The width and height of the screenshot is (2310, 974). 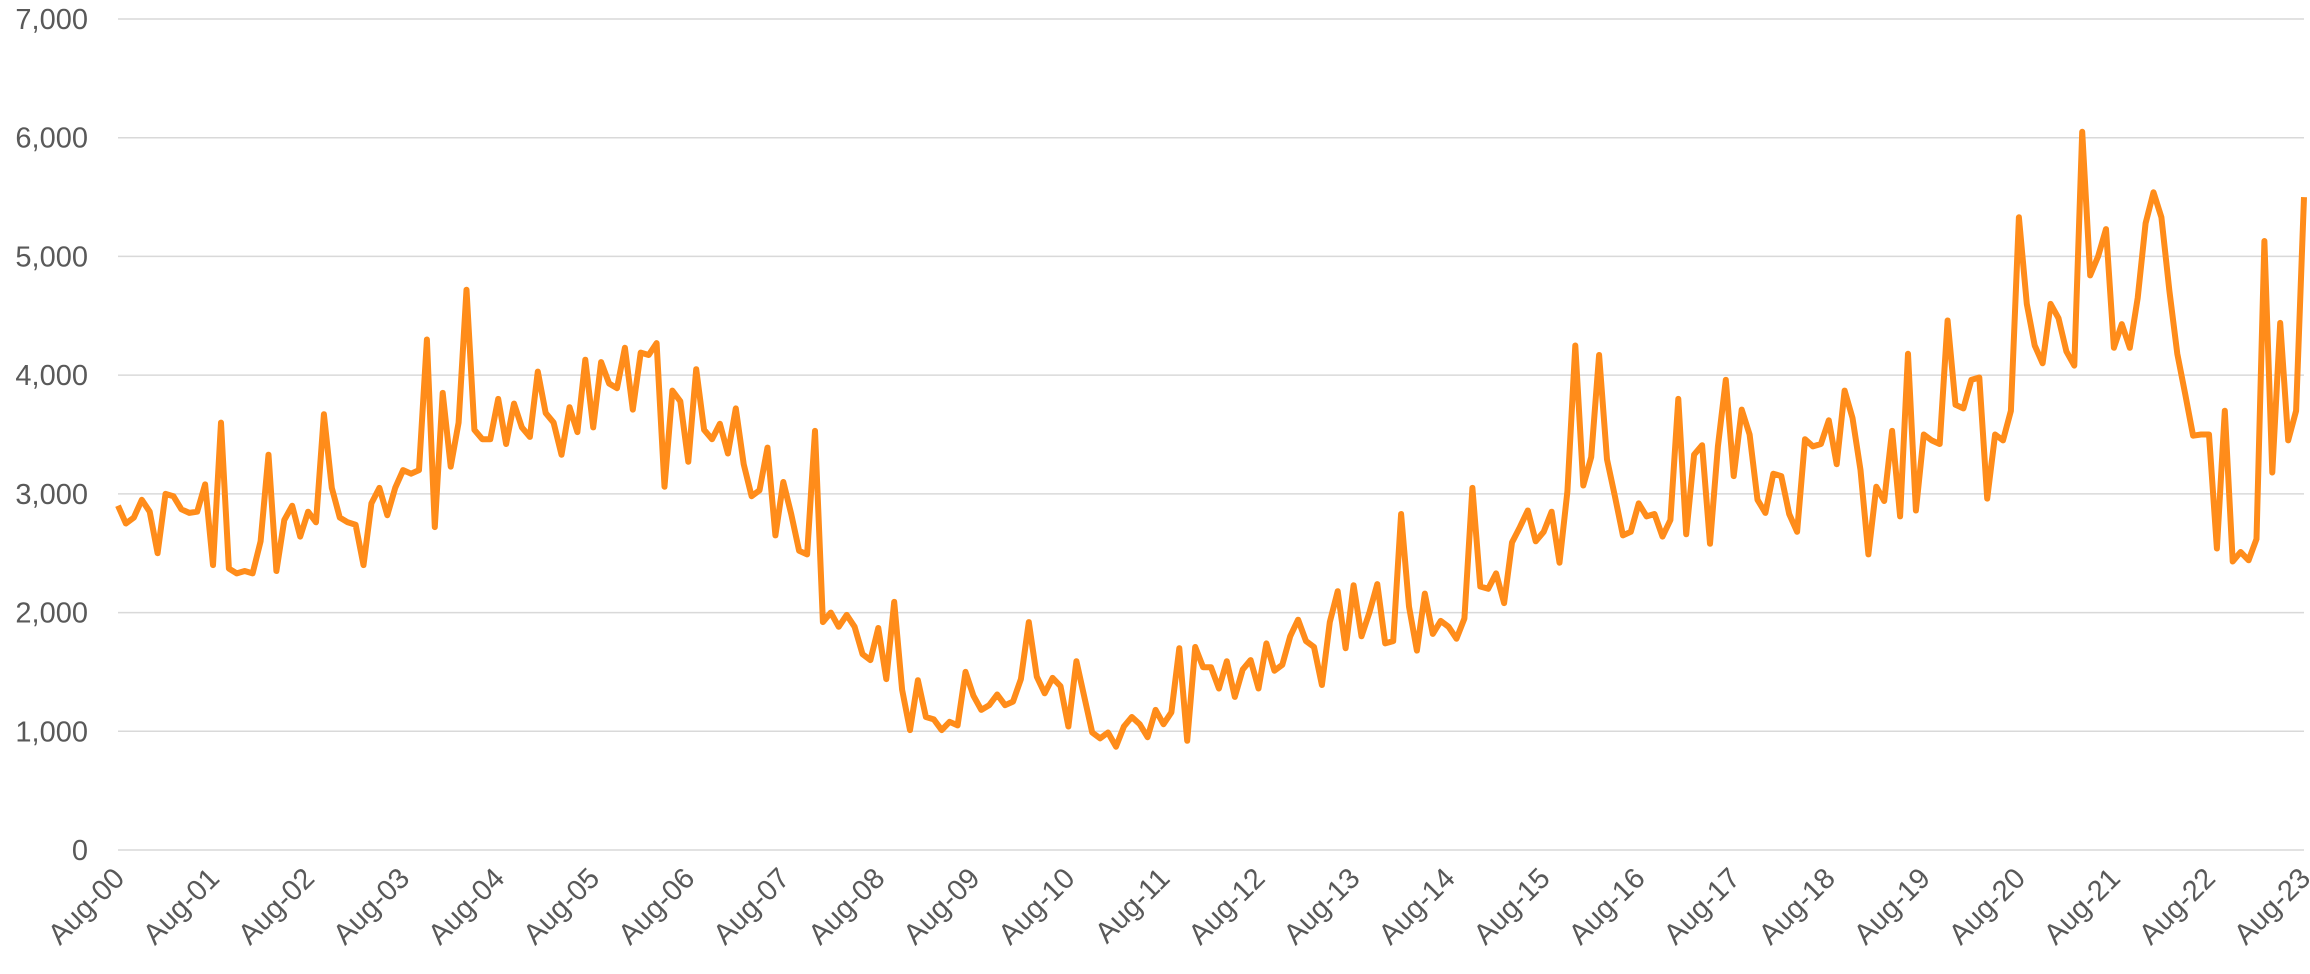 I want to click on y-tick-label: 7,000, so click(x=51, y=20).